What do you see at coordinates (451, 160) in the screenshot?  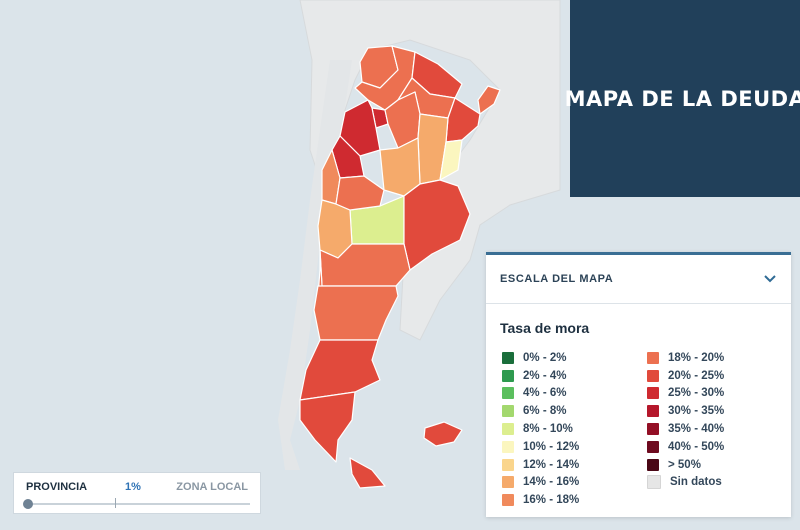 I see `province-entre-rios` at bounding box center [451, 160].